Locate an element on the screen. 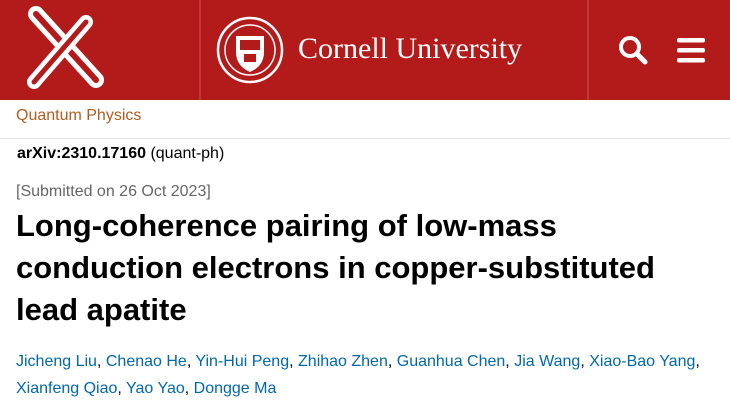  author-link: Yin-Hui Peng is located at coordinates (244, 361).